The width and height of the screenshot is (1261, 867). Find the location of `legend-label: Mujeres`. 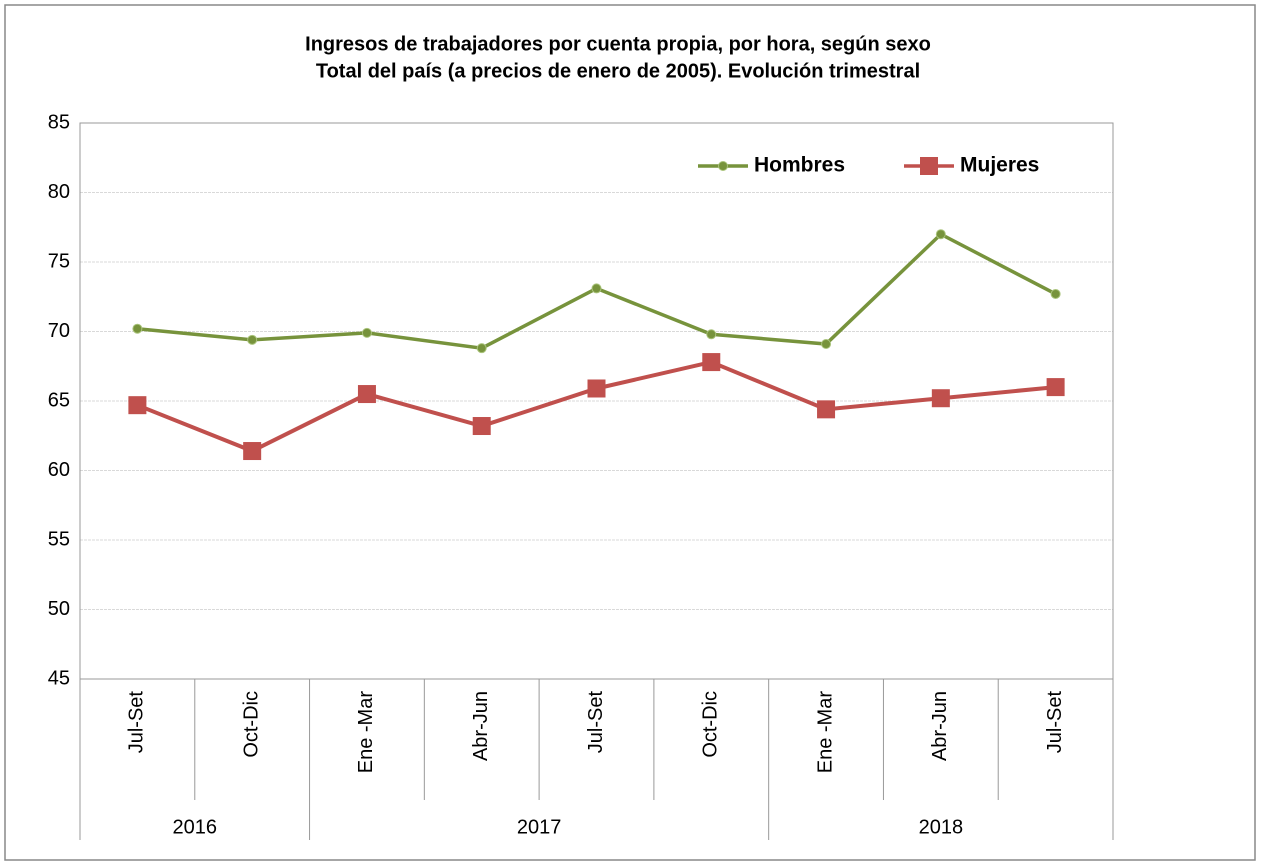

legend-label: Mujeres is located at coordinates (999, 165).